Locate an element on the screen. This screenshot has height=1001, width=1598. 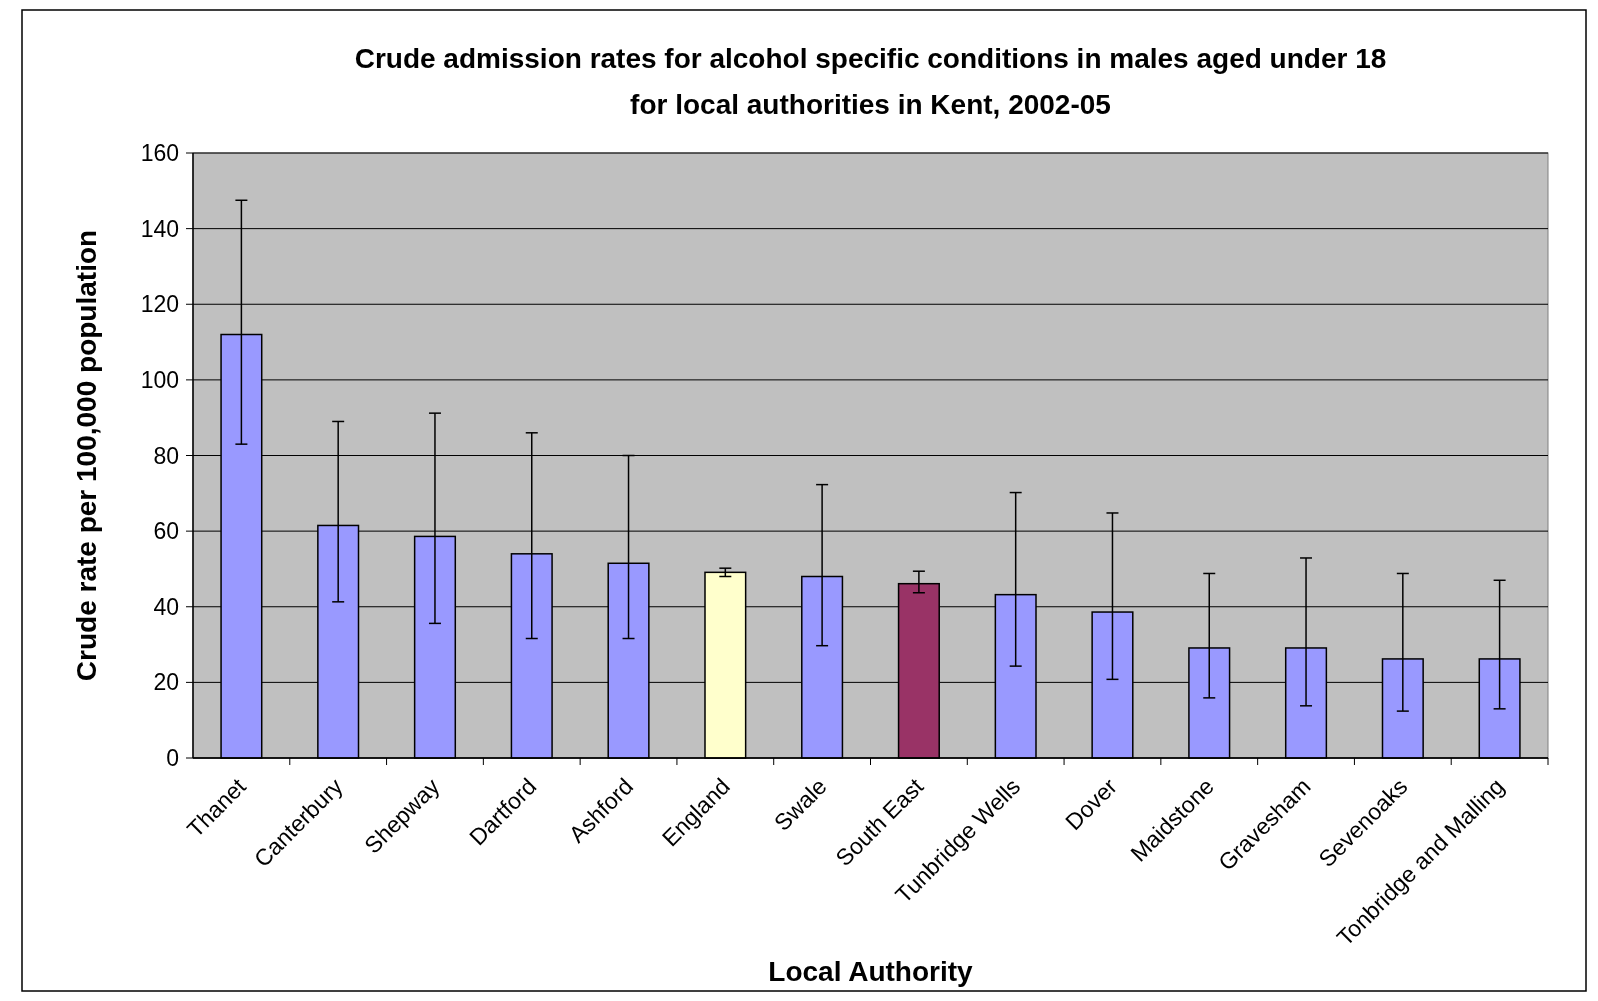
y-tick-label: 20 is located at coordinates (166, 682).